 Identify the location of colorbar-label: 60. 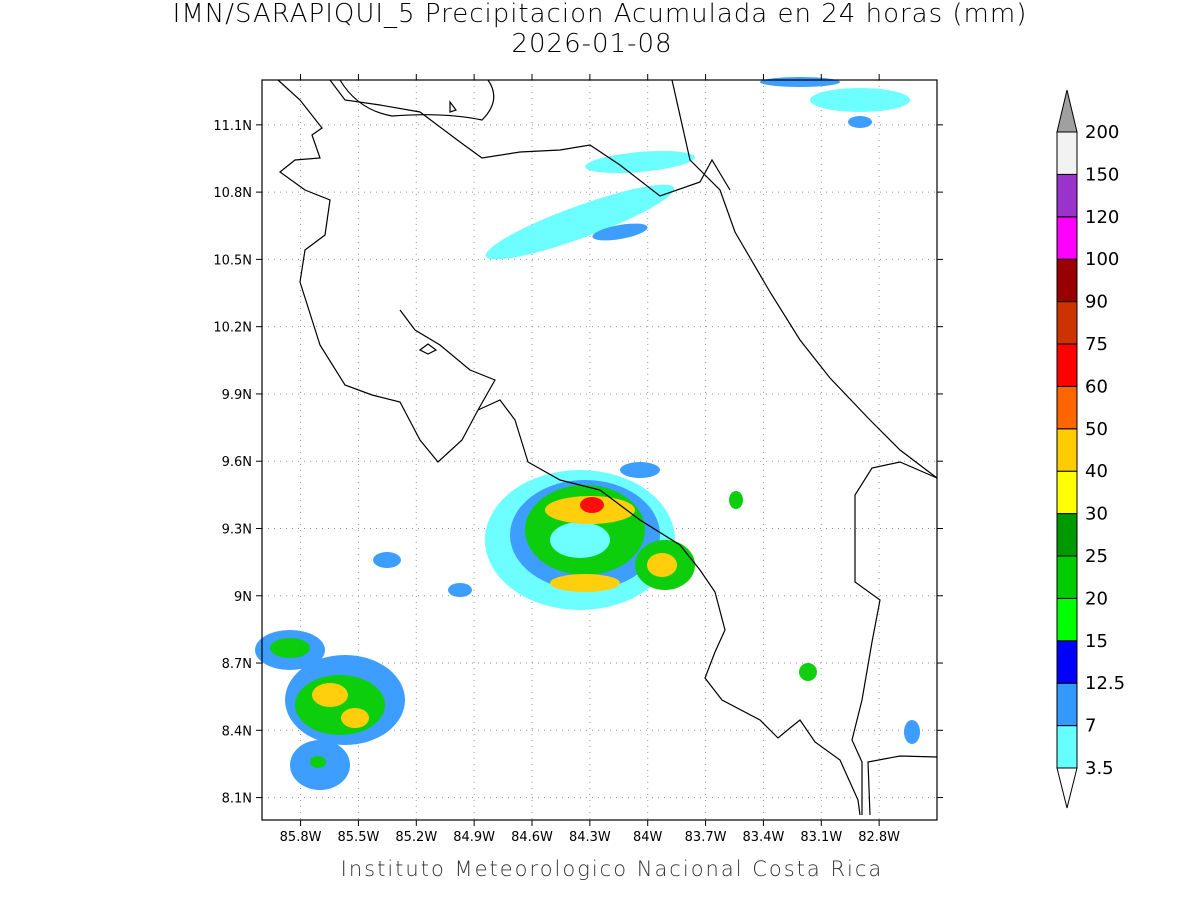
(1096, 386).